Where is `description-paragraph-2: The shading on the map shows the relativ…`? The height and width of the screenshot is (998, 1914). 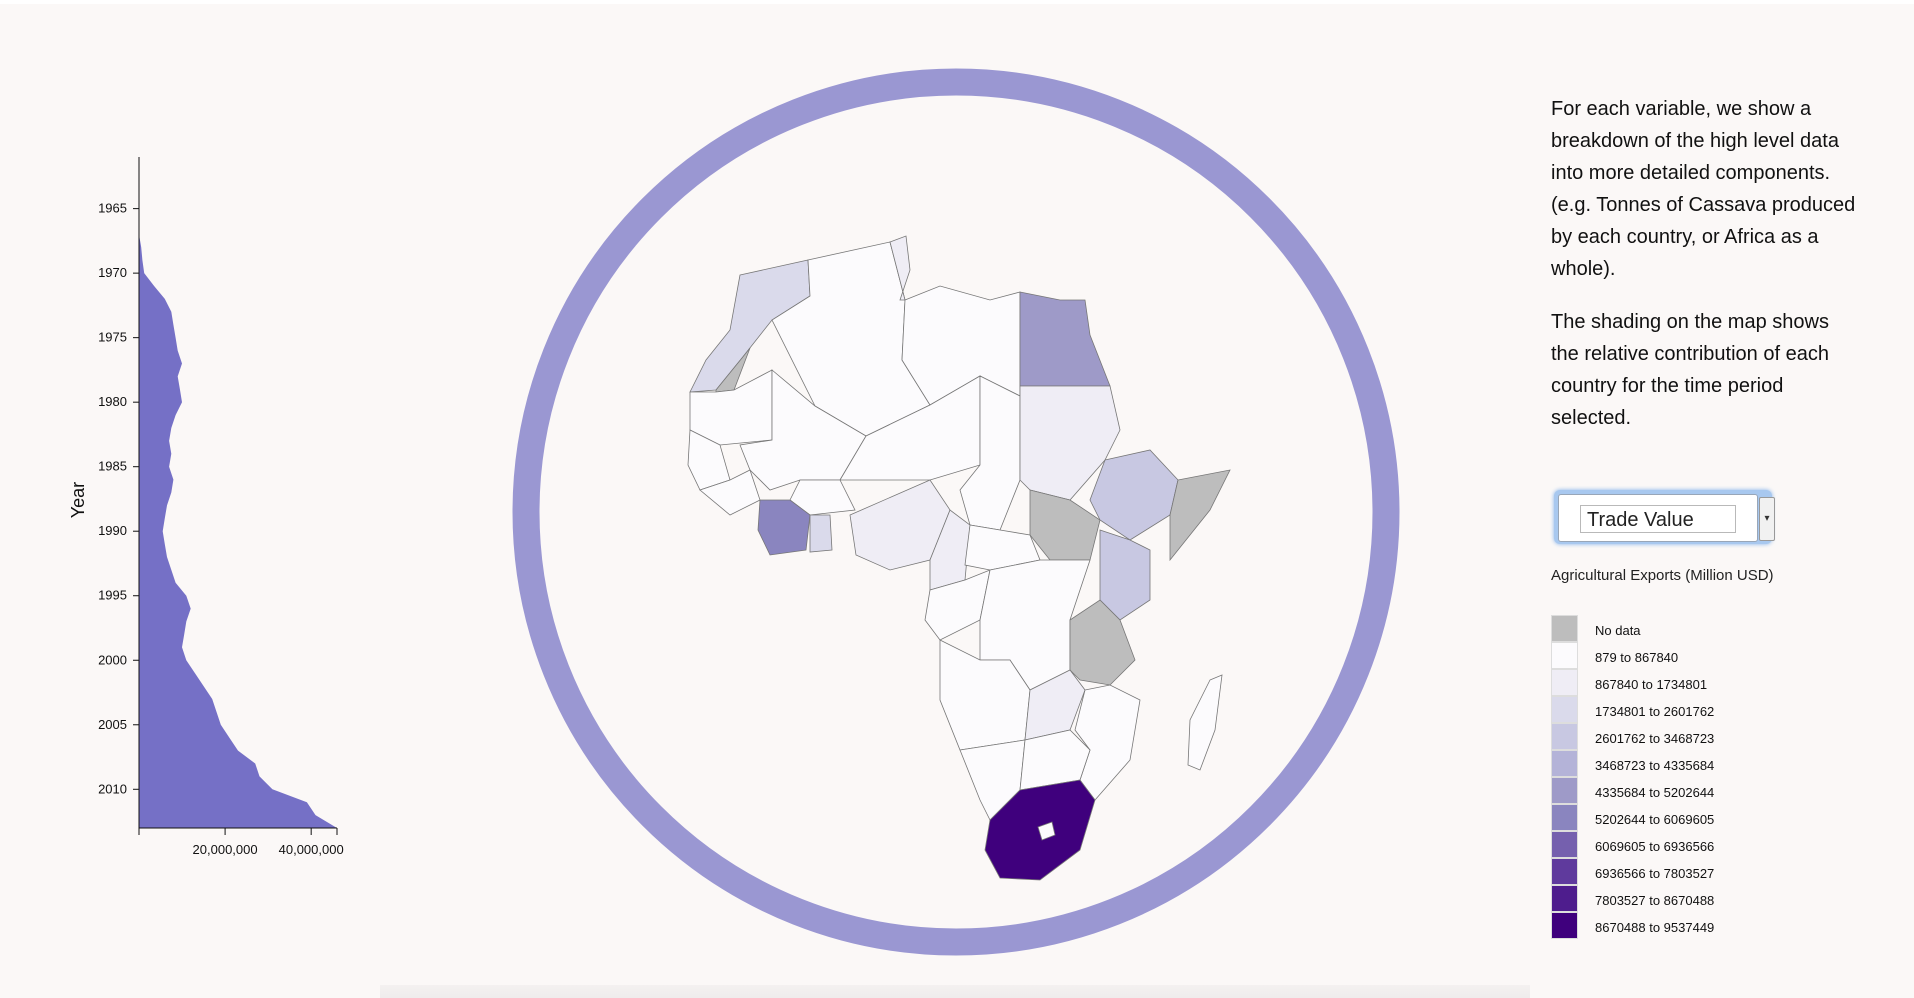 description-paragraph-2: The shading on the map shows the relativ… is located at coordinates (1690, 370).